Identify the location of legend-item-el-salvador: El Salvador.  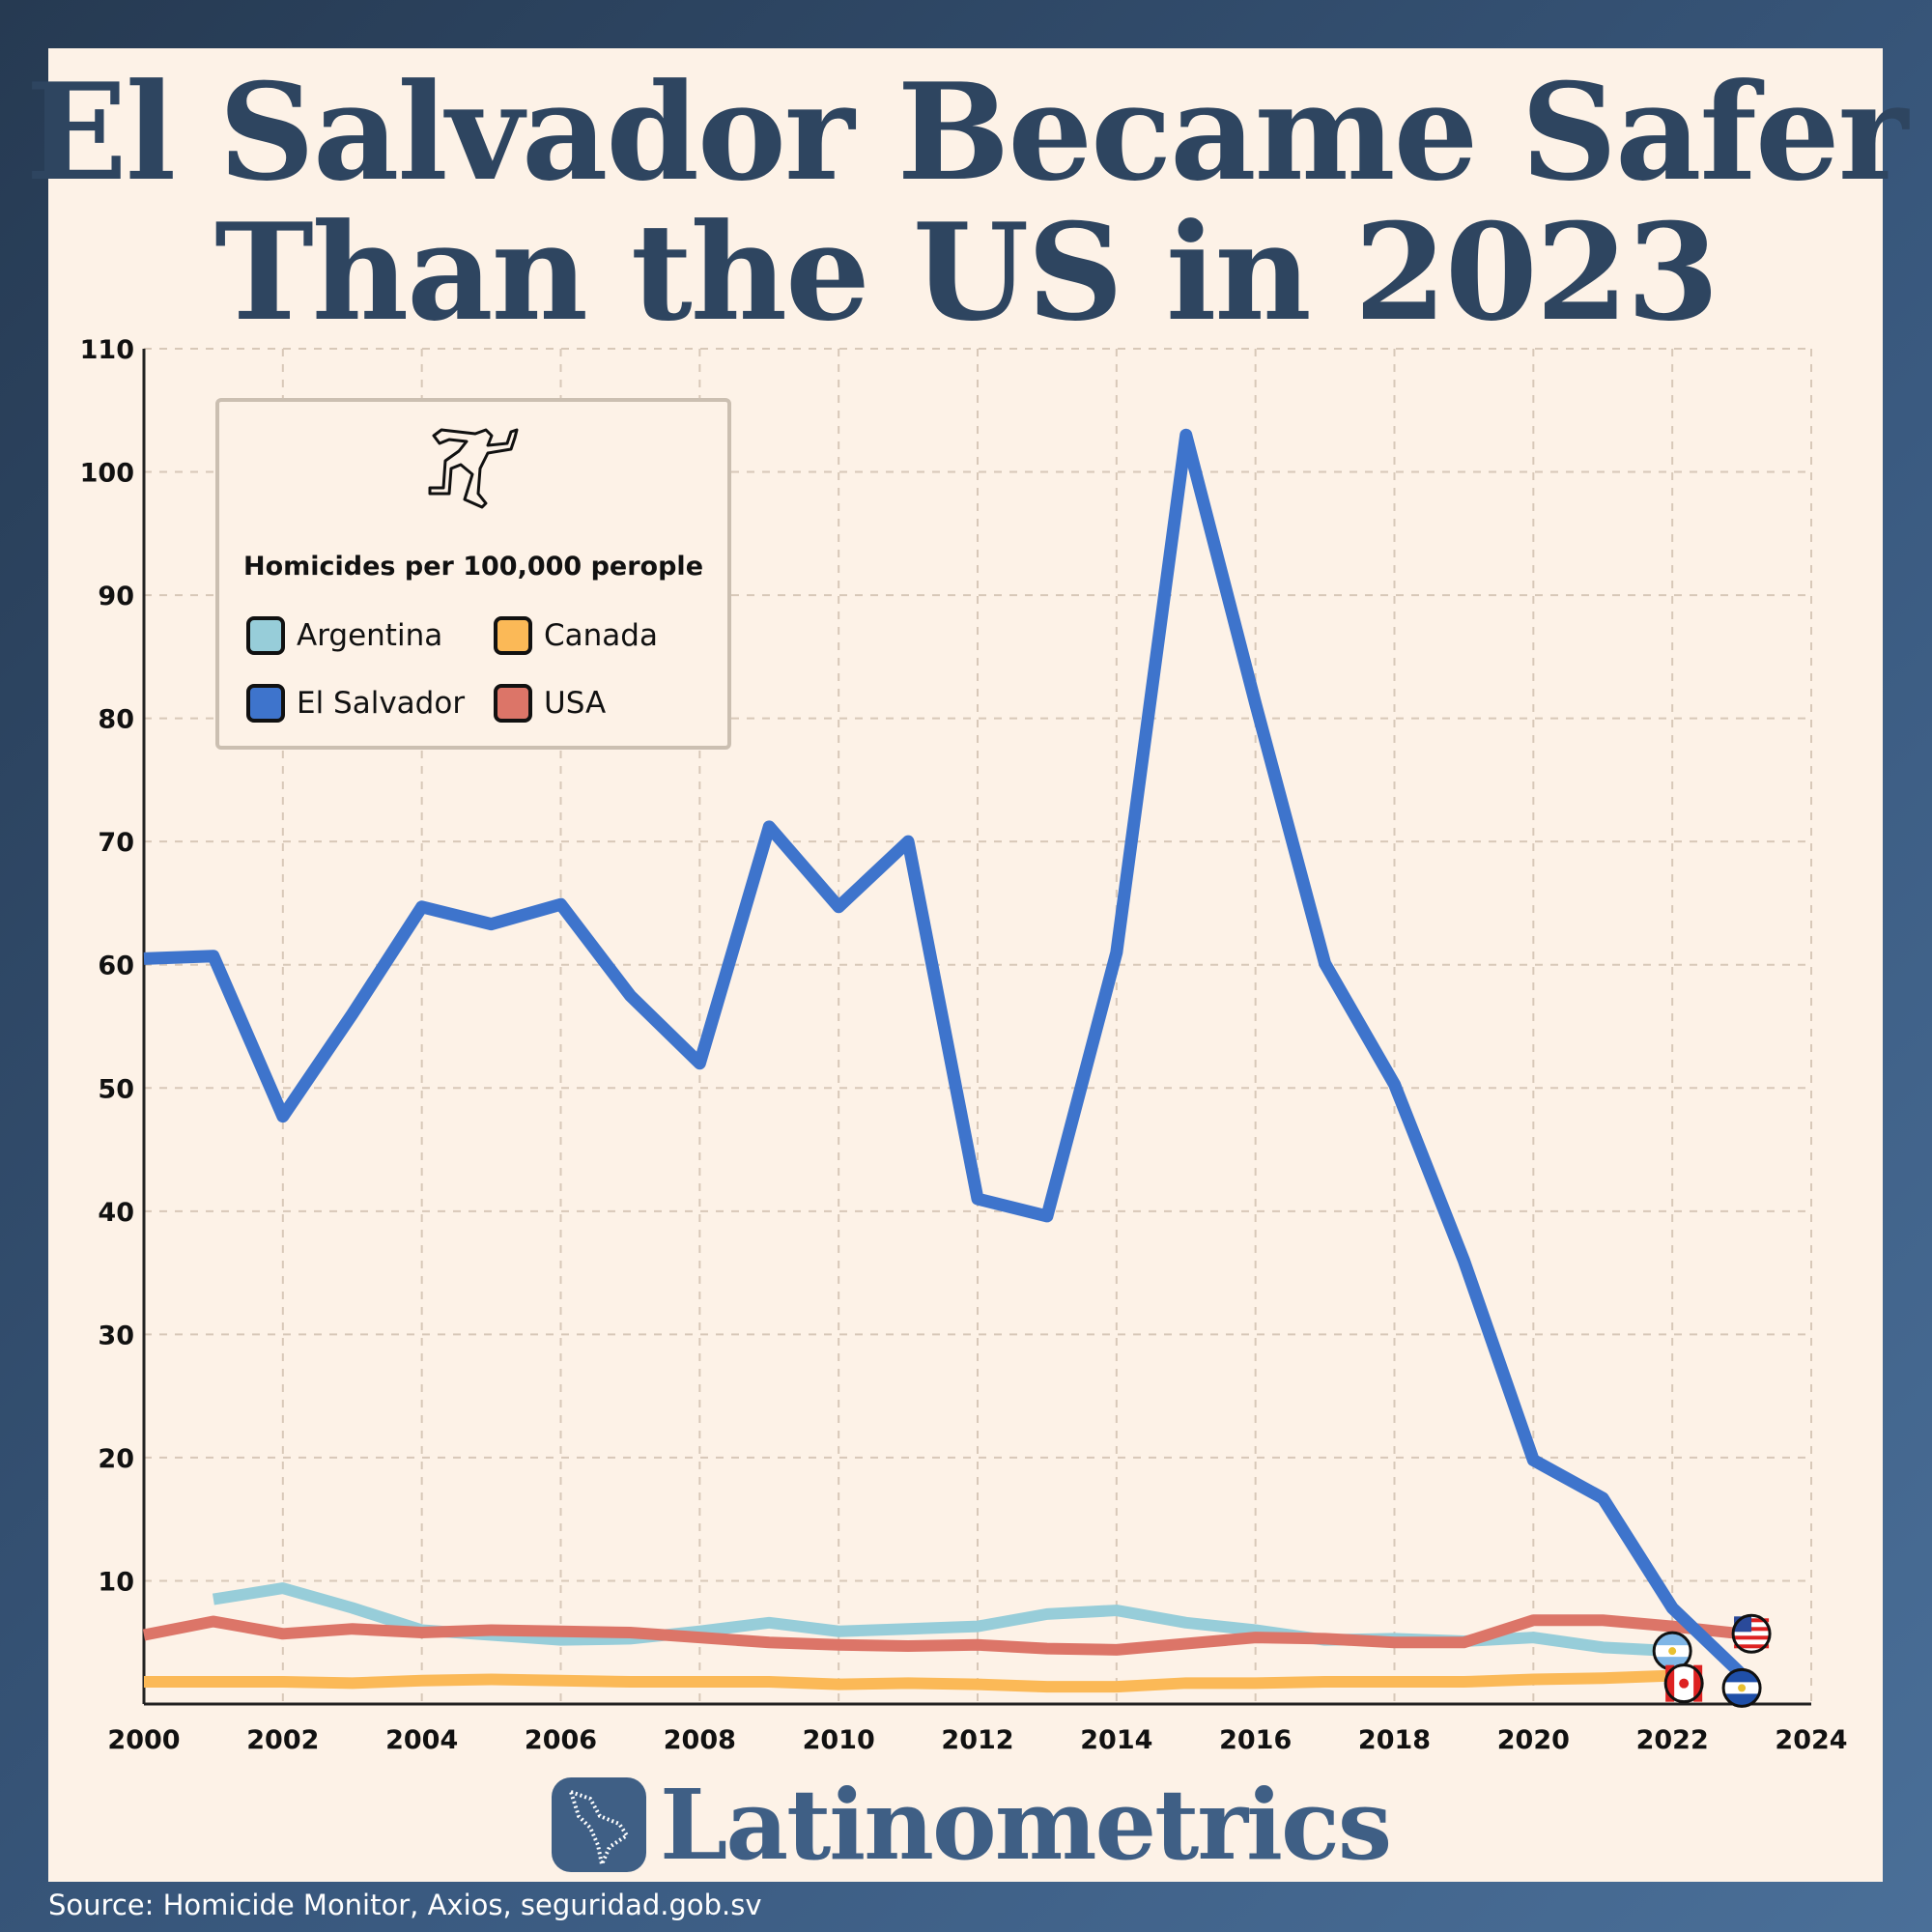
(355, 703).